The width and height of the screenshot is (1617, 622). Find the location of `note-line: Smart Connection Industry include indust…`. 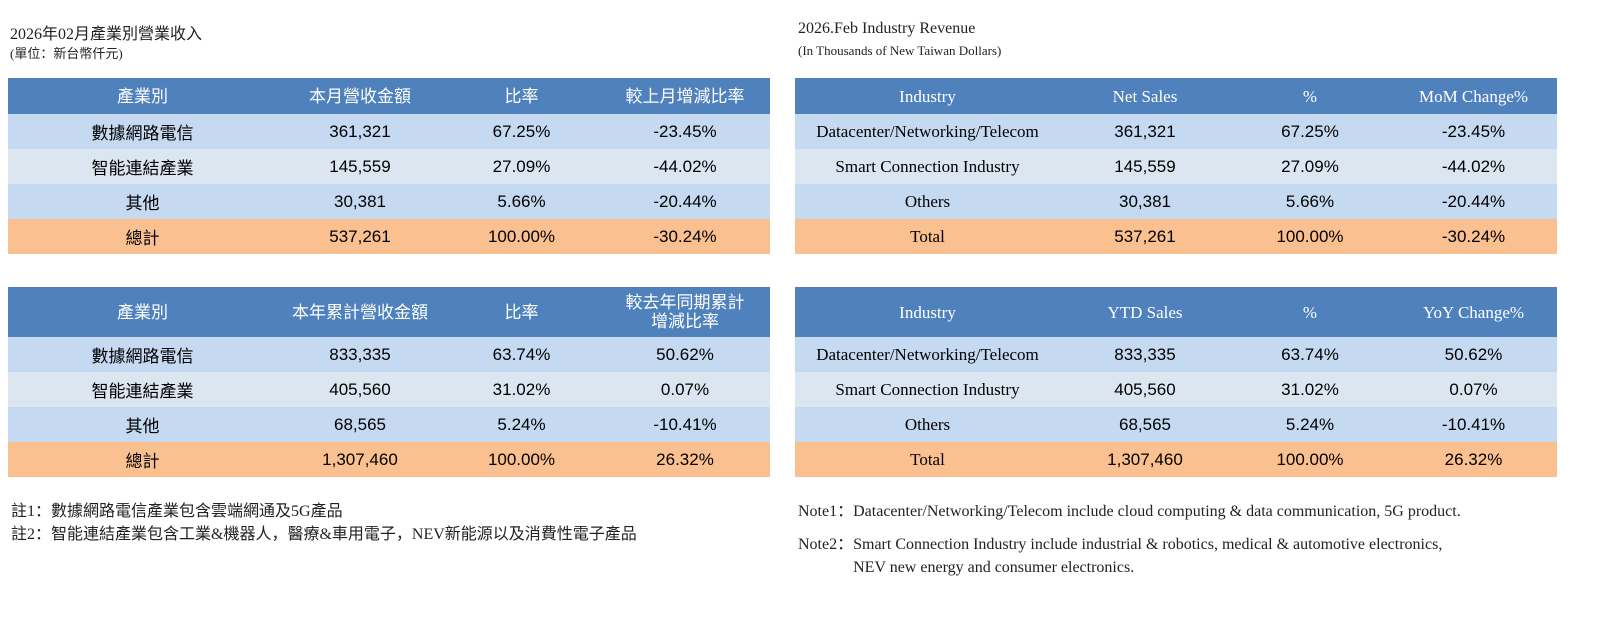

note-line: Smart Connection Industry include indust… is located at coordinates (1148, 544).